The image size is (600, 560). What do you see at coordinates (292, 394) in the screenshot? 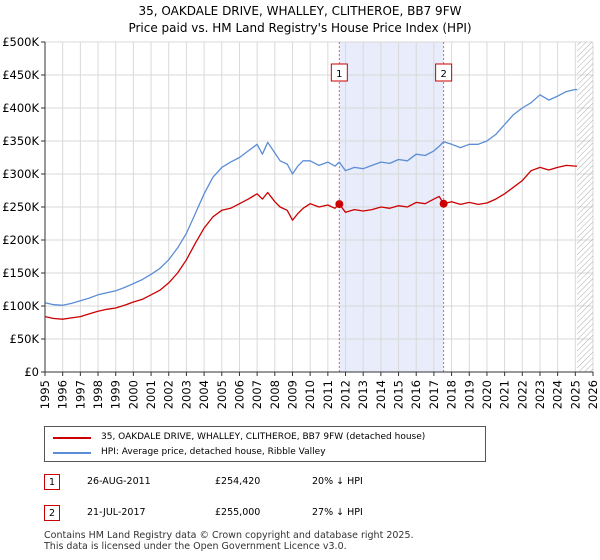
I see `x-tick-label-14: 2009` at bounding box center [292, 394].